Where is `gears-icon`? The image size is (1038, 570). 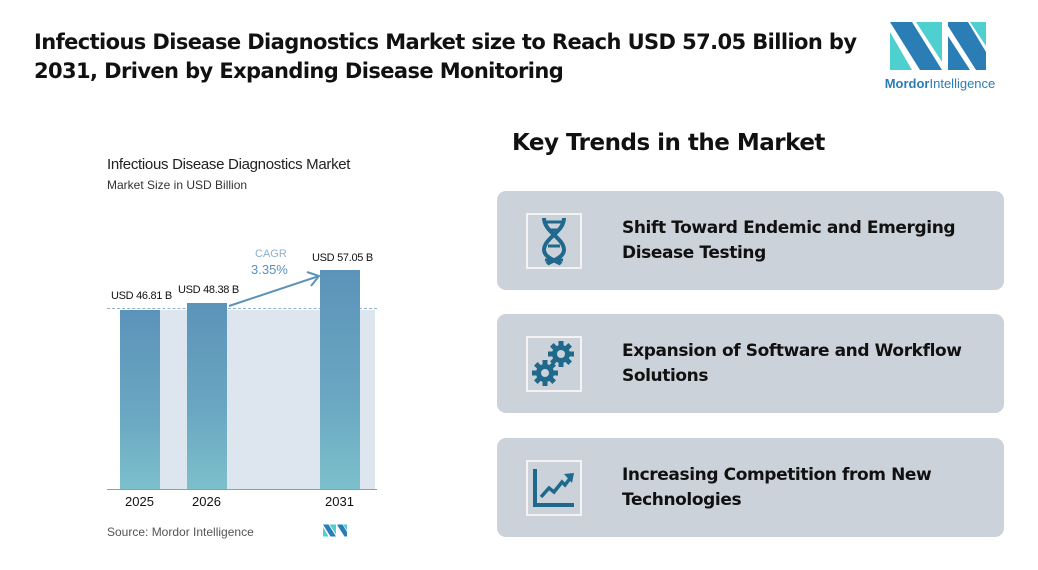 gears-icon is located at coordinates (554, 364).